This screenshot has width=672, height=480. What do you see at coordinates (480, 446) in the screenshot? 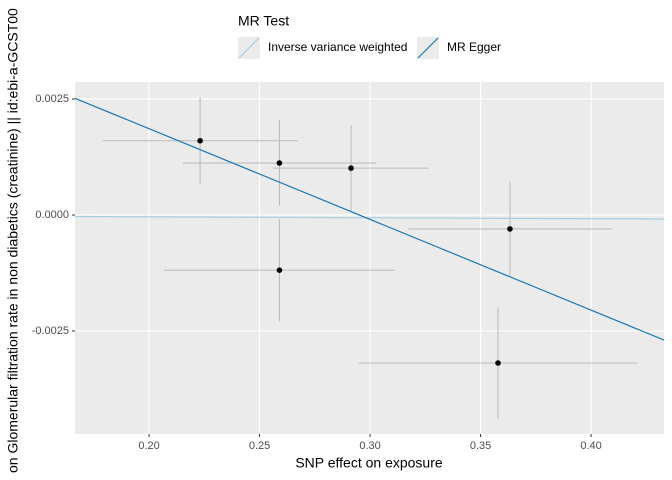
I see `x-tick-label: 0.35` at bounding box center [480, 446].